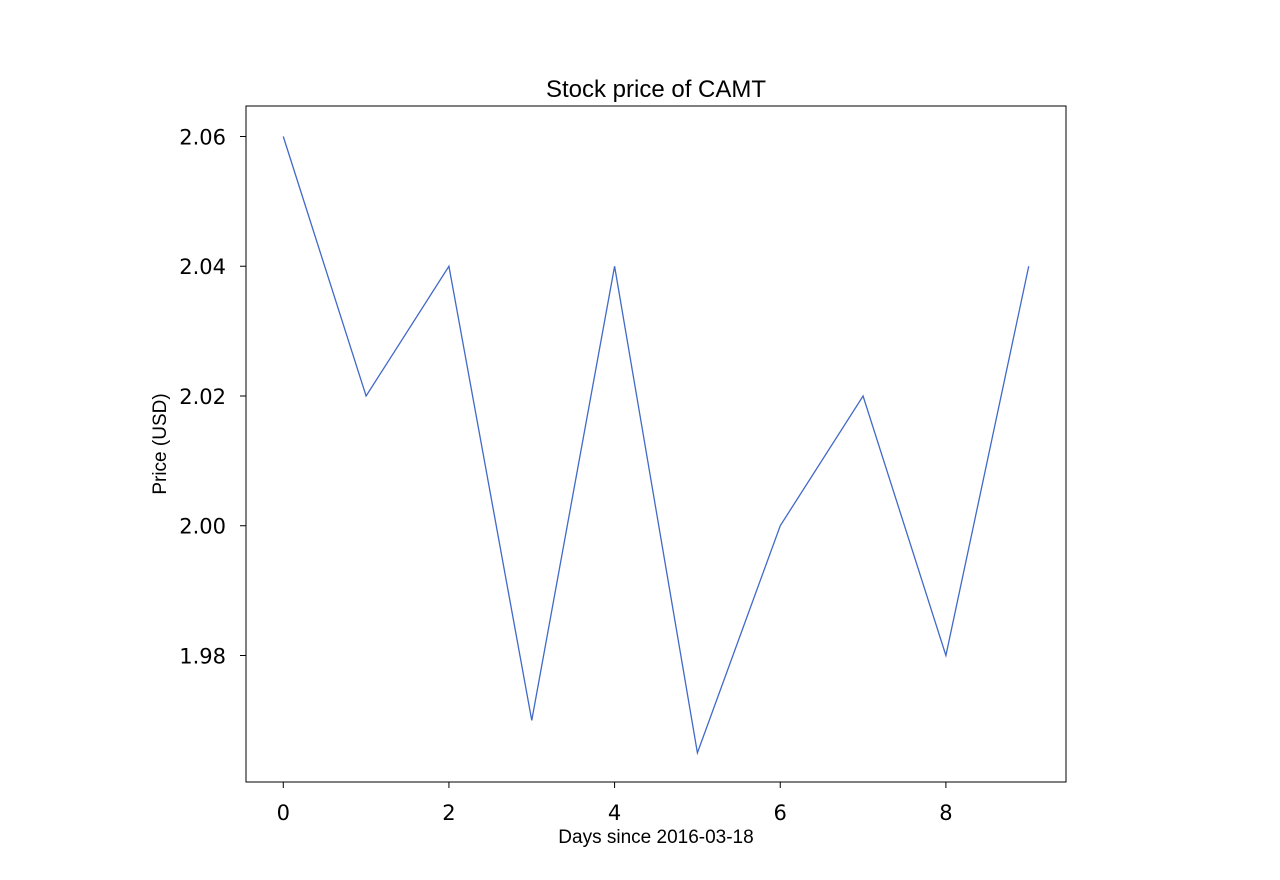  What do you see at coordinates (945, 813) in the screenshot?
I see `x-tick-label: 8` at bounding box center [945, 813].